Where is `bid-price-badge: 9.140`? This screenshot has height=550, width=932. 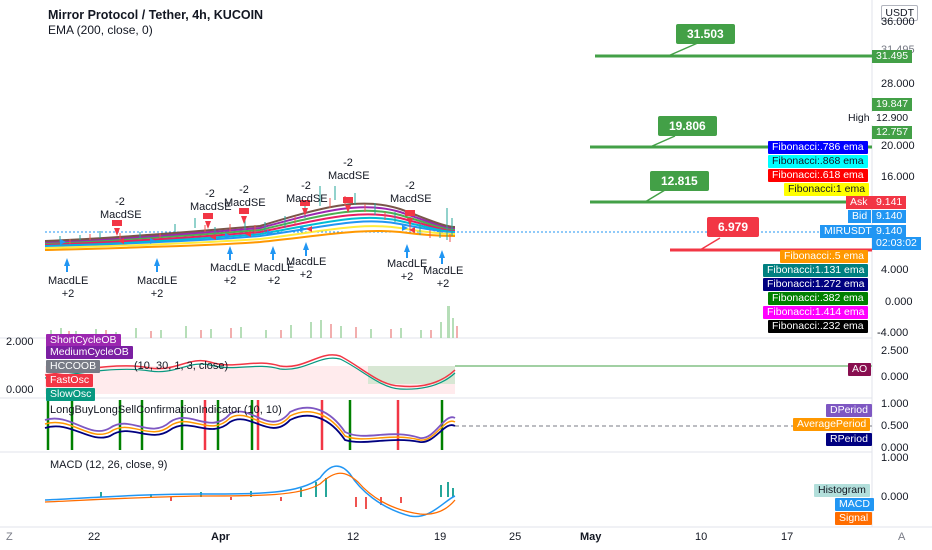
bid-price-badge: 9.140 is located at coordinates (889, 216).